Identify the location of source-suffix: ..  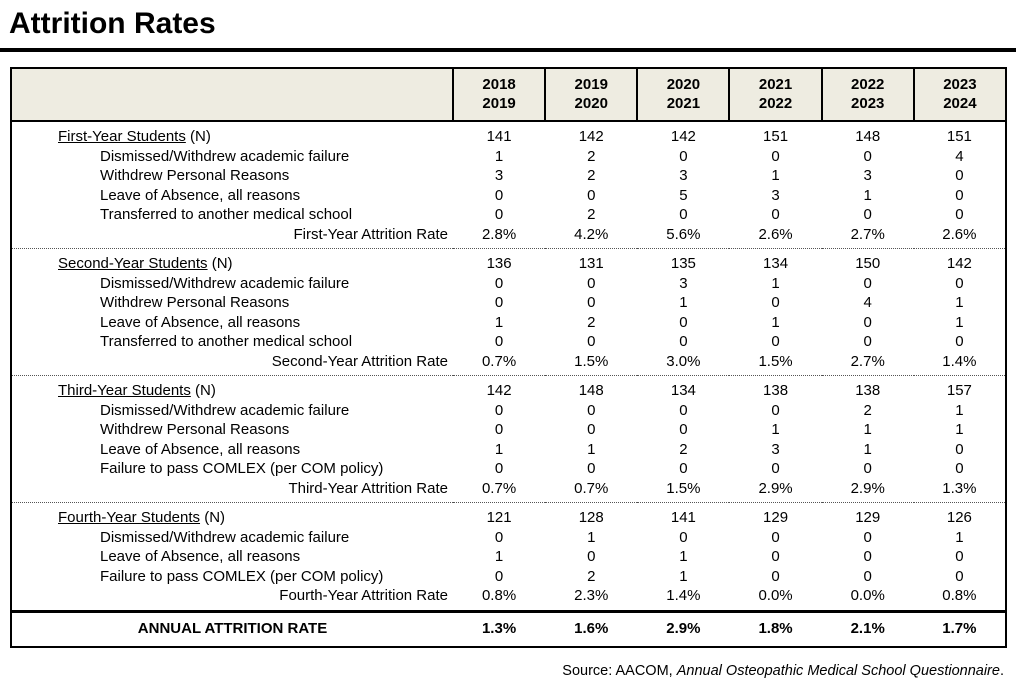
(1001, 670).